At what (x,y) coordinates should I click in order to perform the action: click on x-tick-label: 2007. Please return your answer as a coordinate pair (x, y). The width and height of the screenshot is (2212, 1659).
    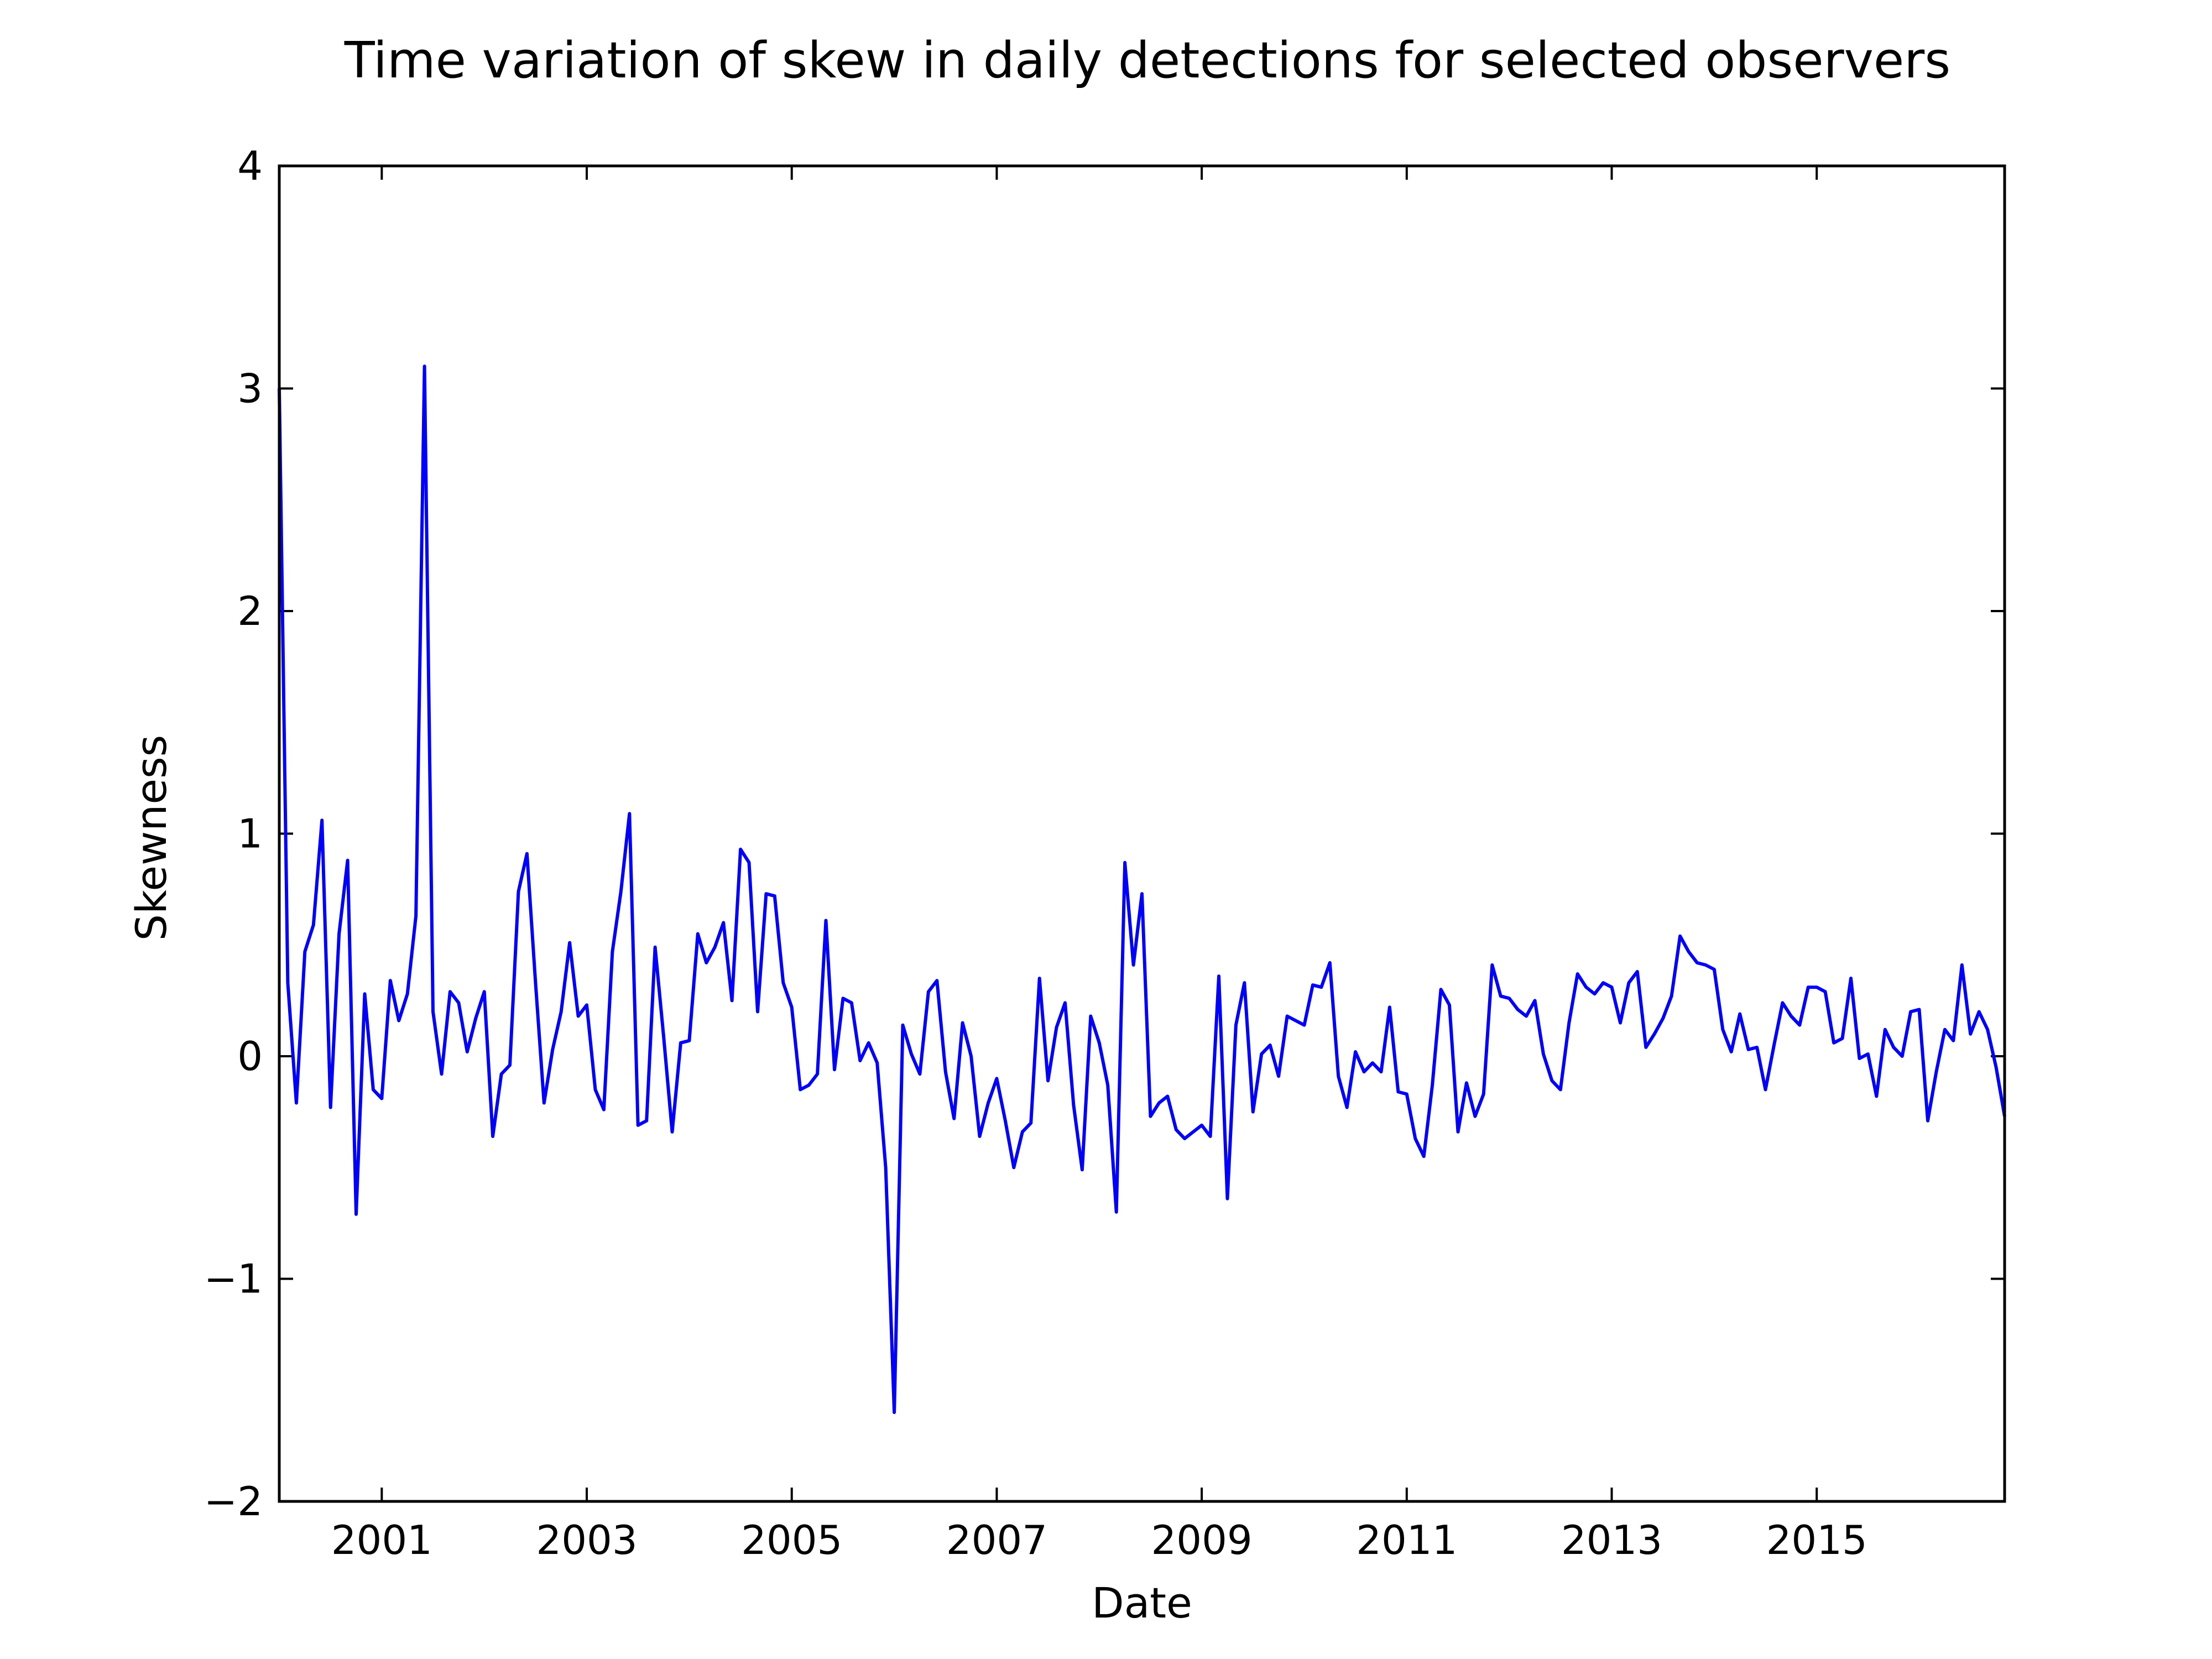
    Looking at the image, I should click on (997, 1540).